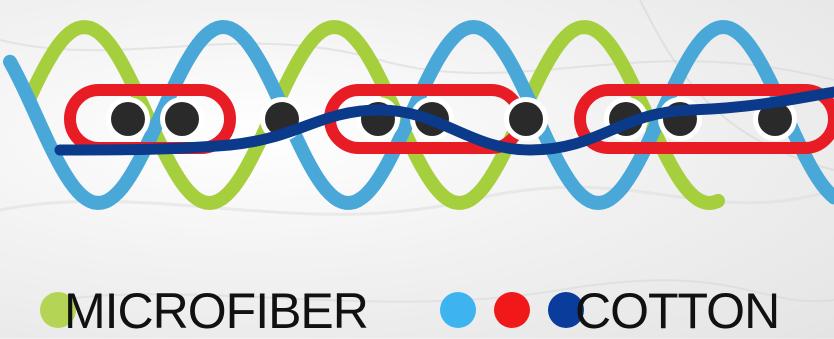 The width and height of the screenshot is (834, 339). I want to click on cotton-label: COTTON, so click(677, 311).